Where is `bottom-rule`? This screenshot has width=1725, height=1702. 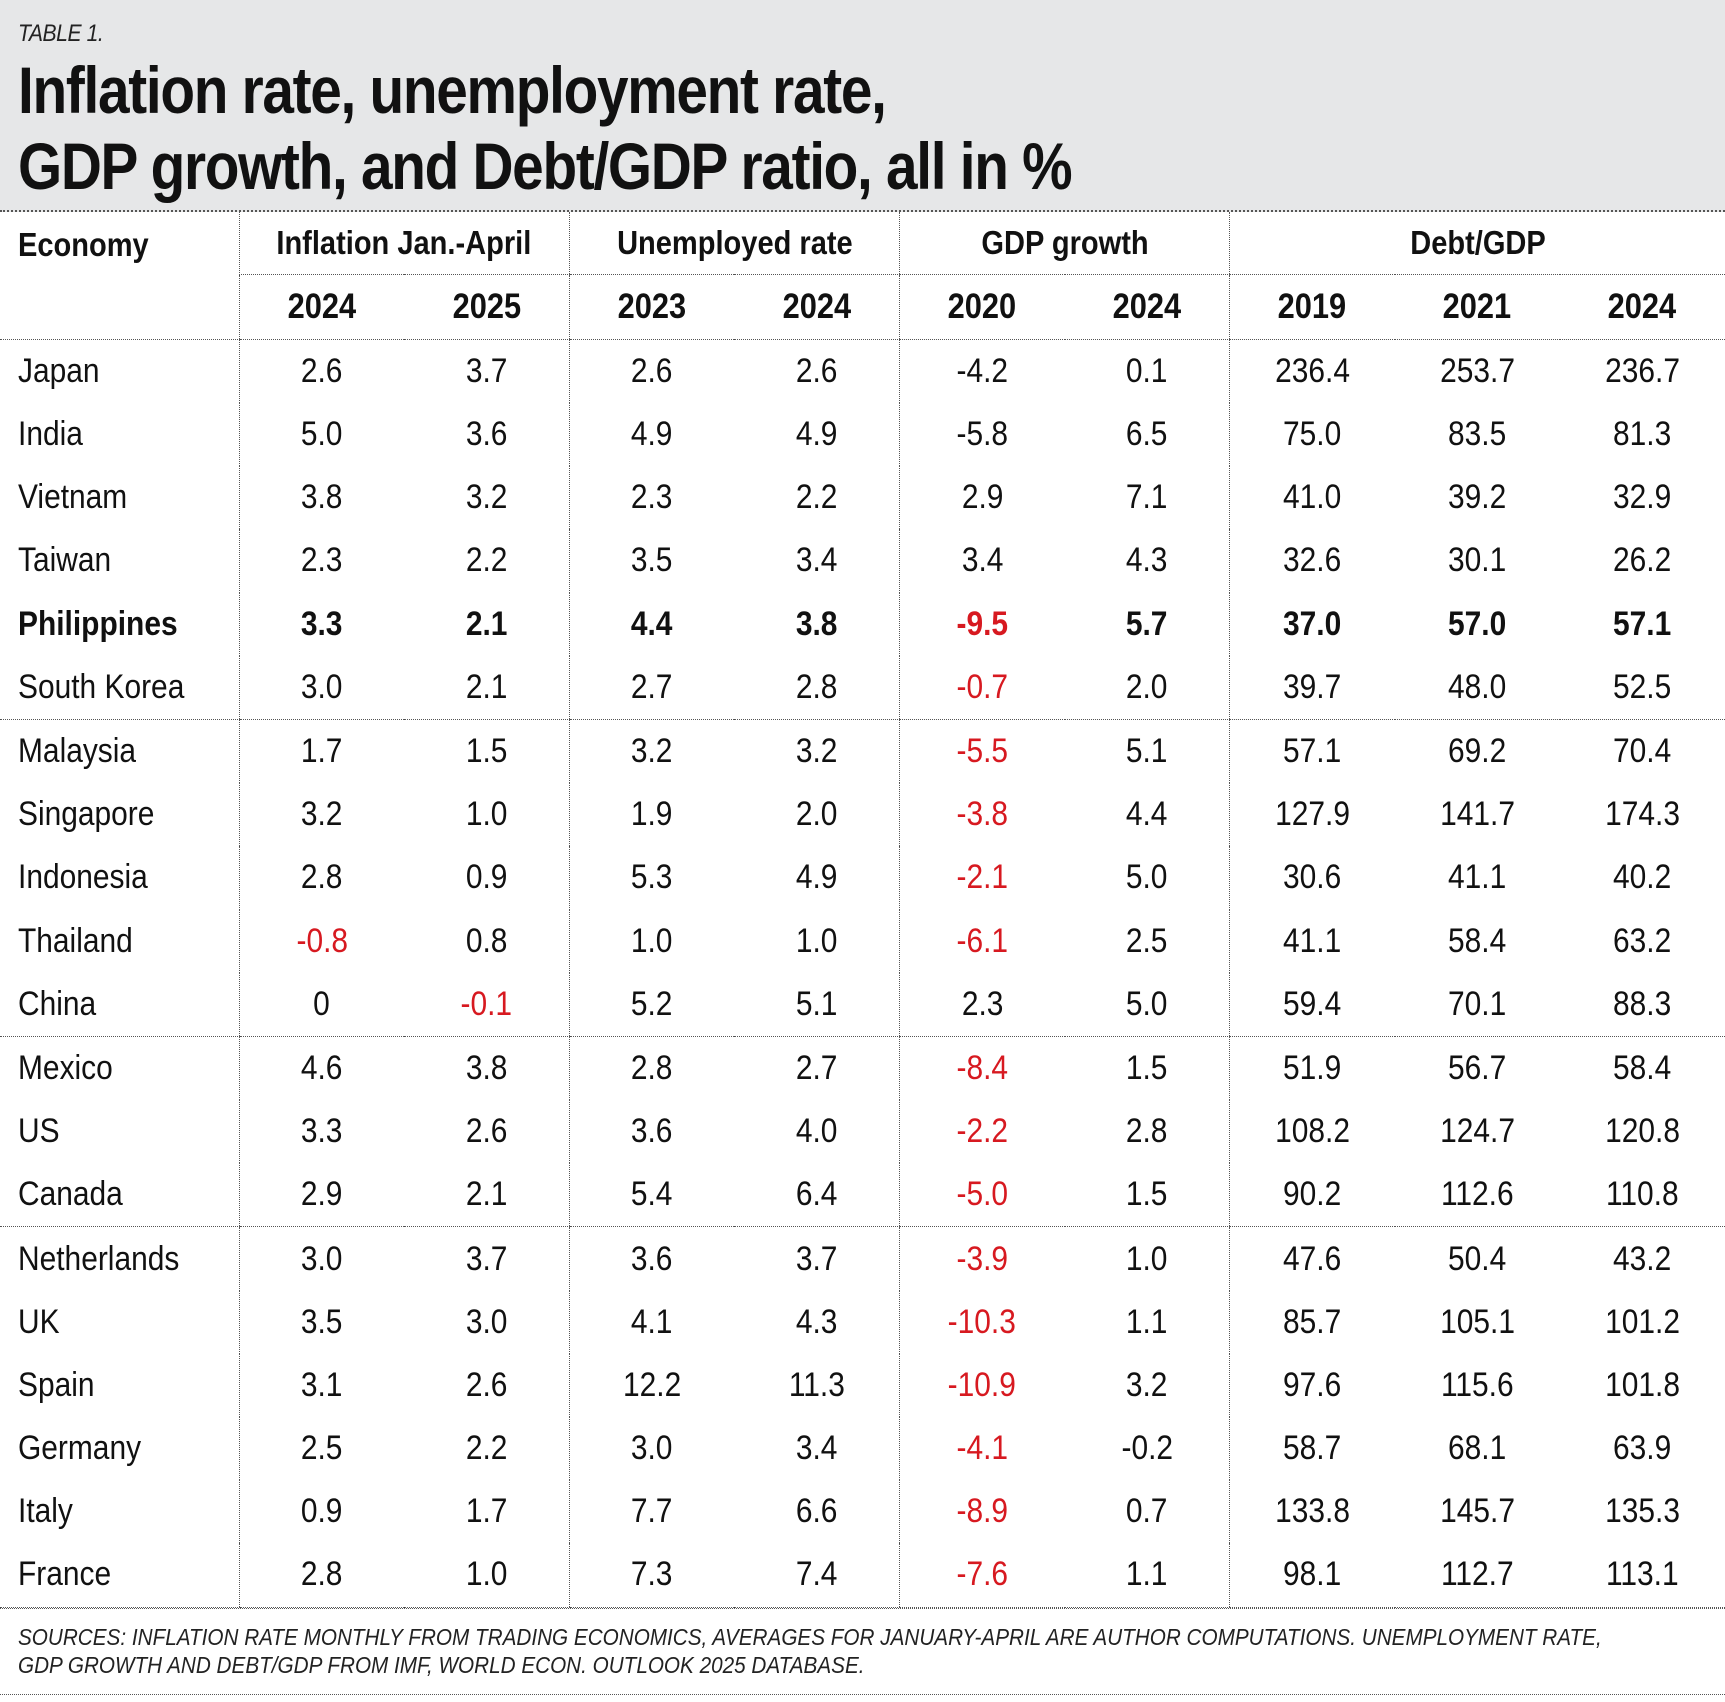 bottom-rule is located at coordinates (862, 1694).